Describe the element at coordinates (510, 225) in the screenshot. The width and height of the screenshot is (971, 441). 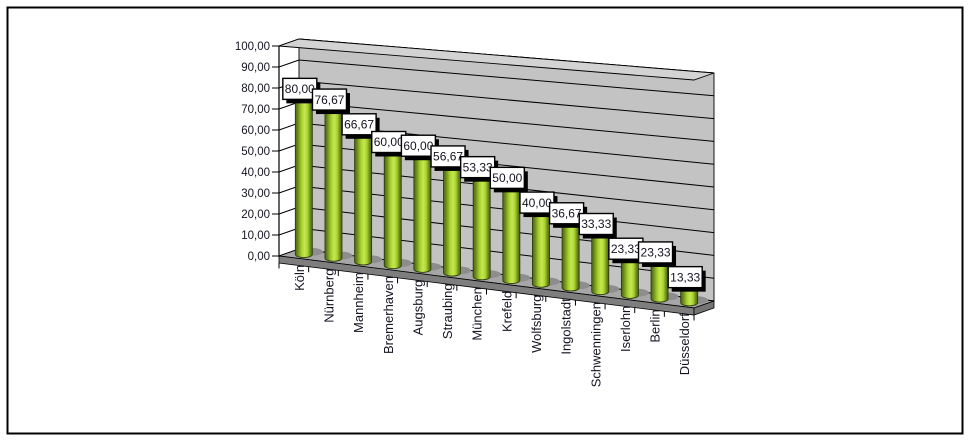
I see `bar-krefeld: 50,00` at that location.